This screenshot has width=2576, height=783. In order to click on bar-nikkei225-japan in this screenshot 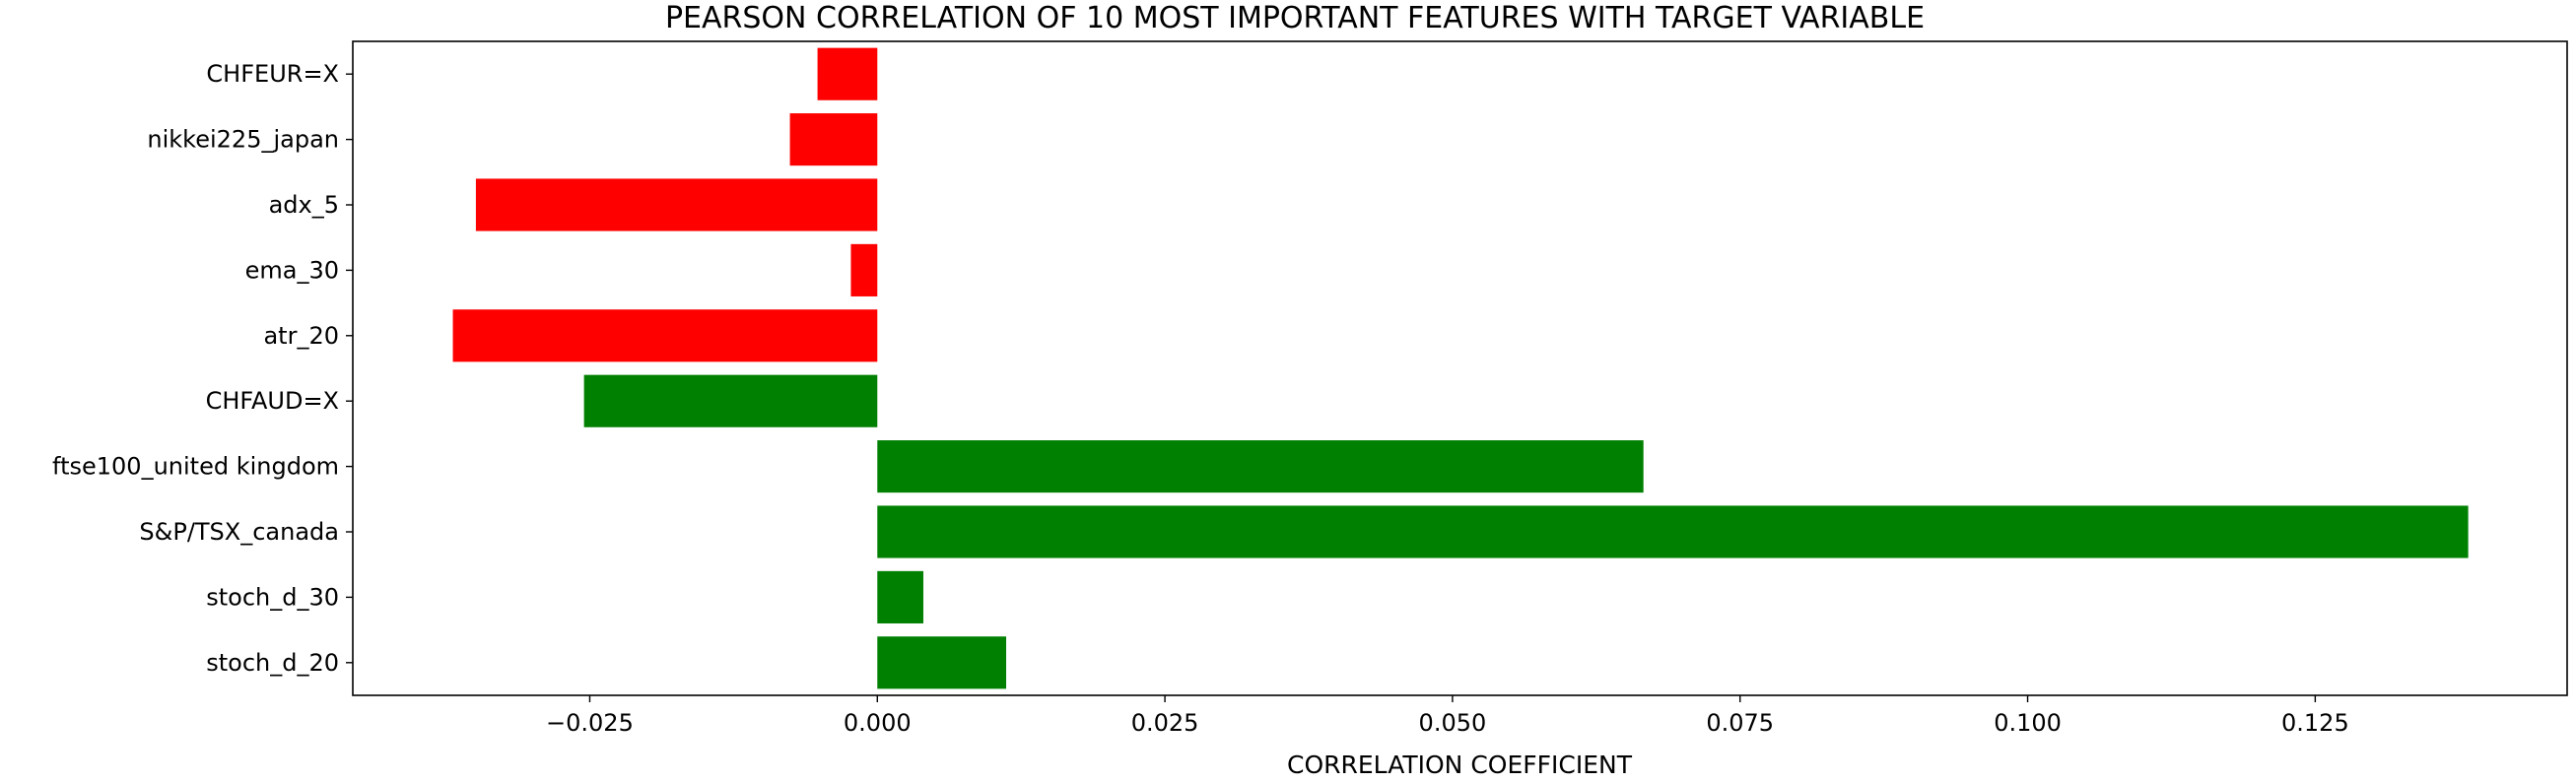, I will do `click(833, 139)`.